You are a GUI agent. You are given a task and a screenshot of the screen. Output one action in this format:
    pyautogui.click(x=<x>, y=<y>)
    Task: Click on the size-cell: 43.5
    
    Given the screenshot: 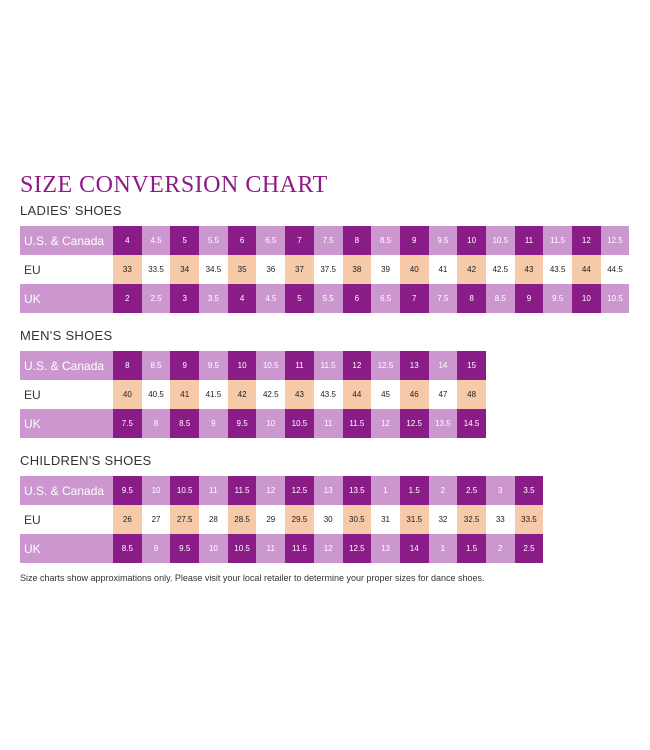 What is the action you would take?
    pyautogui.click(x=328, y=394)
    